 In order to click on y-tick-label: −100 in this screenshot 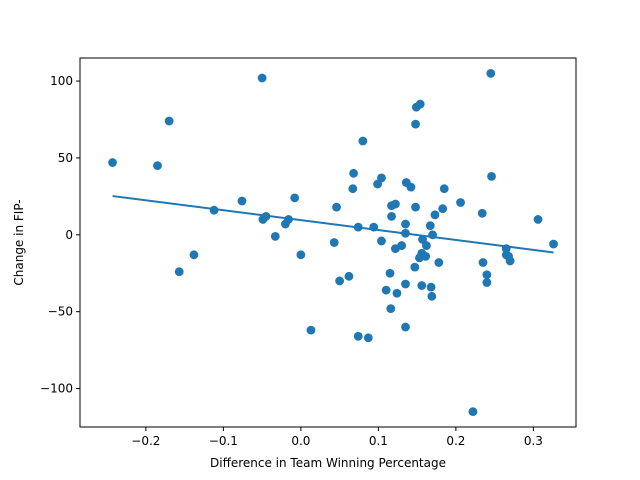, I will do `click(56, 389)`.